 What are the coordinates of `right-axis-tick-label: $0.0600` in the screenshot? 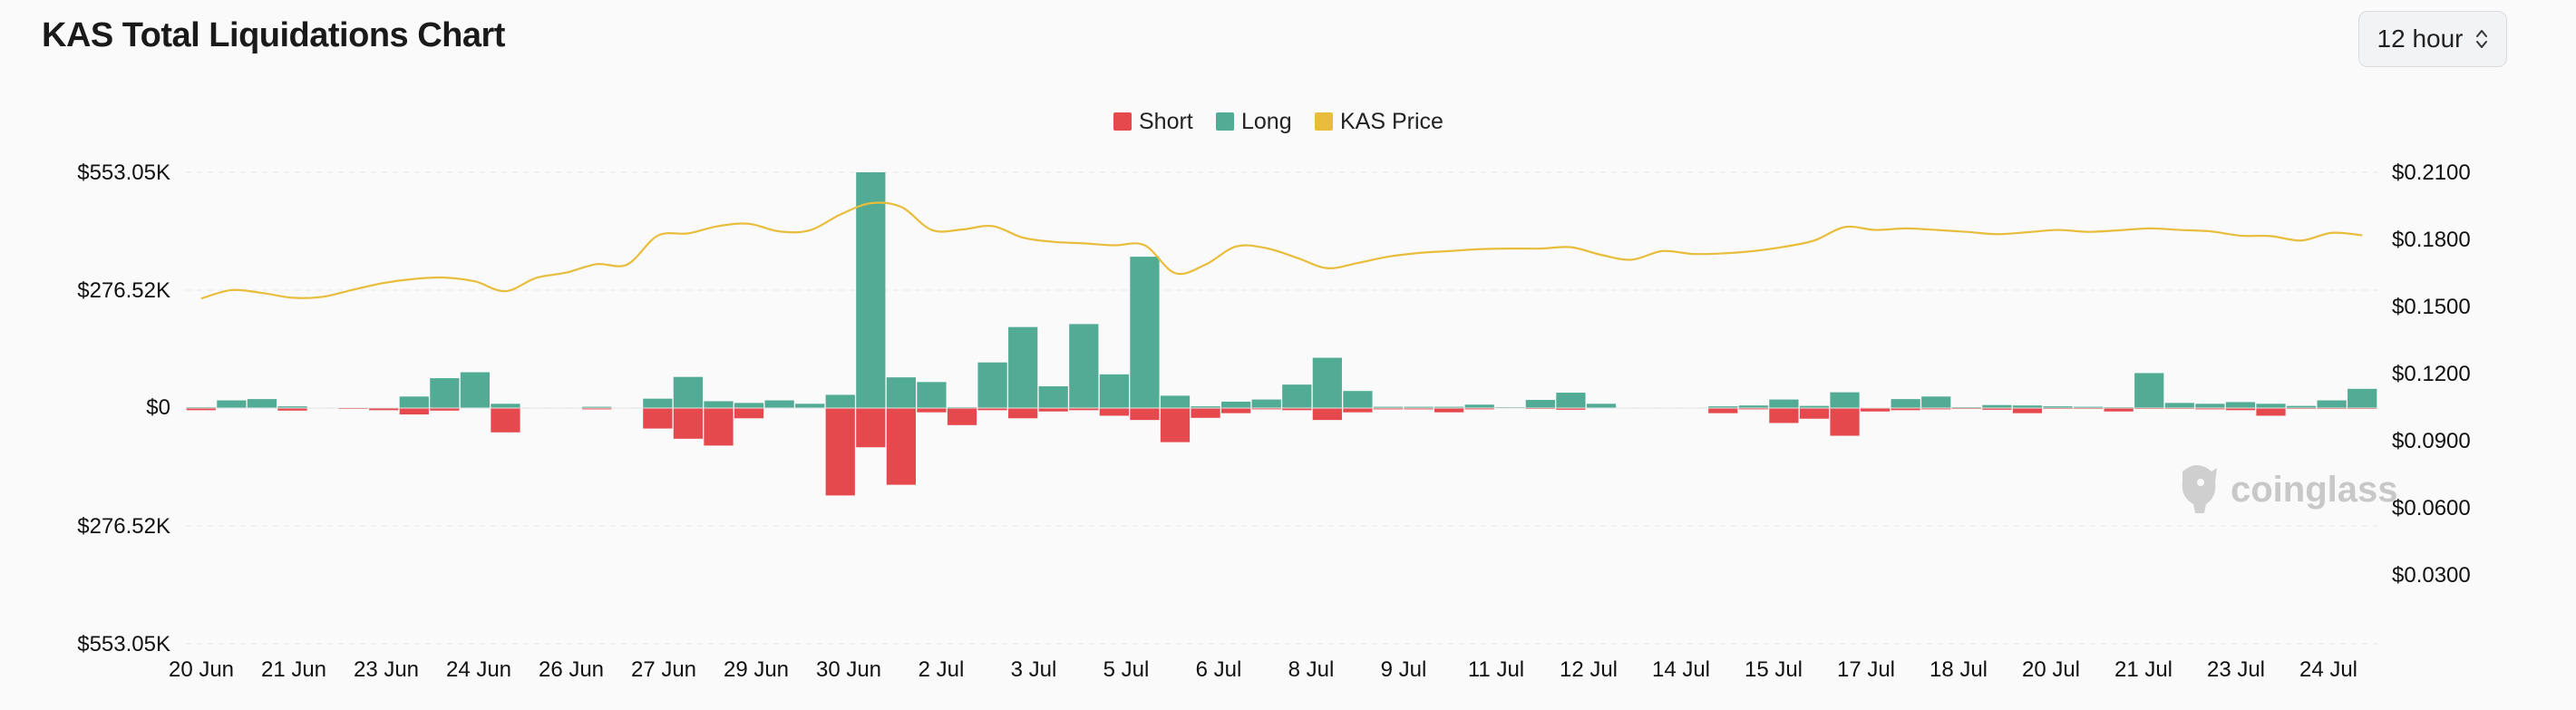 It's located at (2431, 508).